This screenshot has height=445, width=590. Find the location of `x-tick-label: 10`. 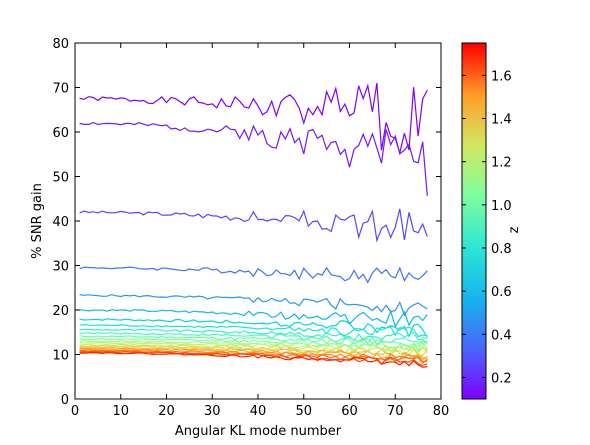

x-tick-label: 10 is located at coordinates (120, 411).